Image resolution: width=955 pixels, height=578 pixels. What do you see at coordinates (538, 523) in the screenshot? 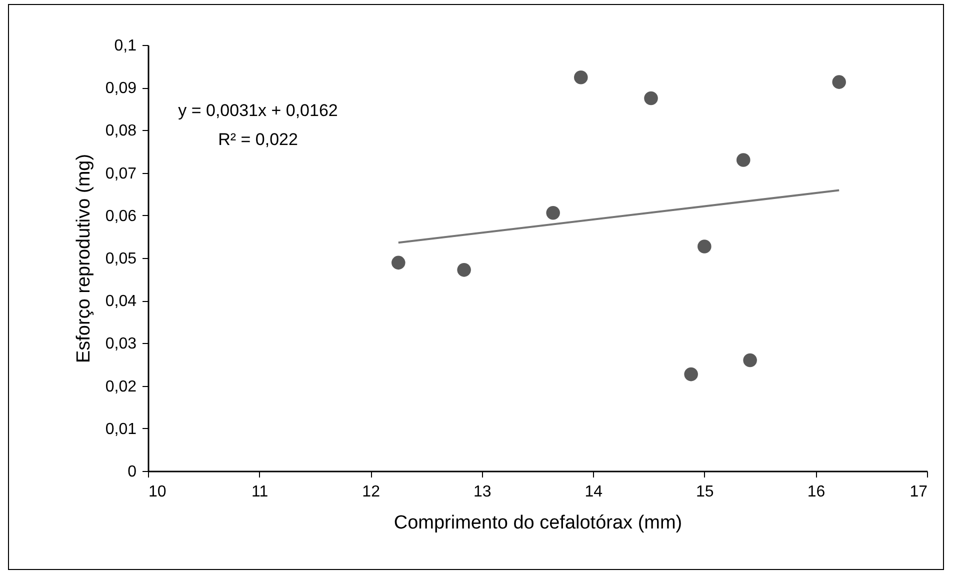
I see `x-axis-title: Comprimento do cefalotórax (mm)` at bounding box center [538, 523].